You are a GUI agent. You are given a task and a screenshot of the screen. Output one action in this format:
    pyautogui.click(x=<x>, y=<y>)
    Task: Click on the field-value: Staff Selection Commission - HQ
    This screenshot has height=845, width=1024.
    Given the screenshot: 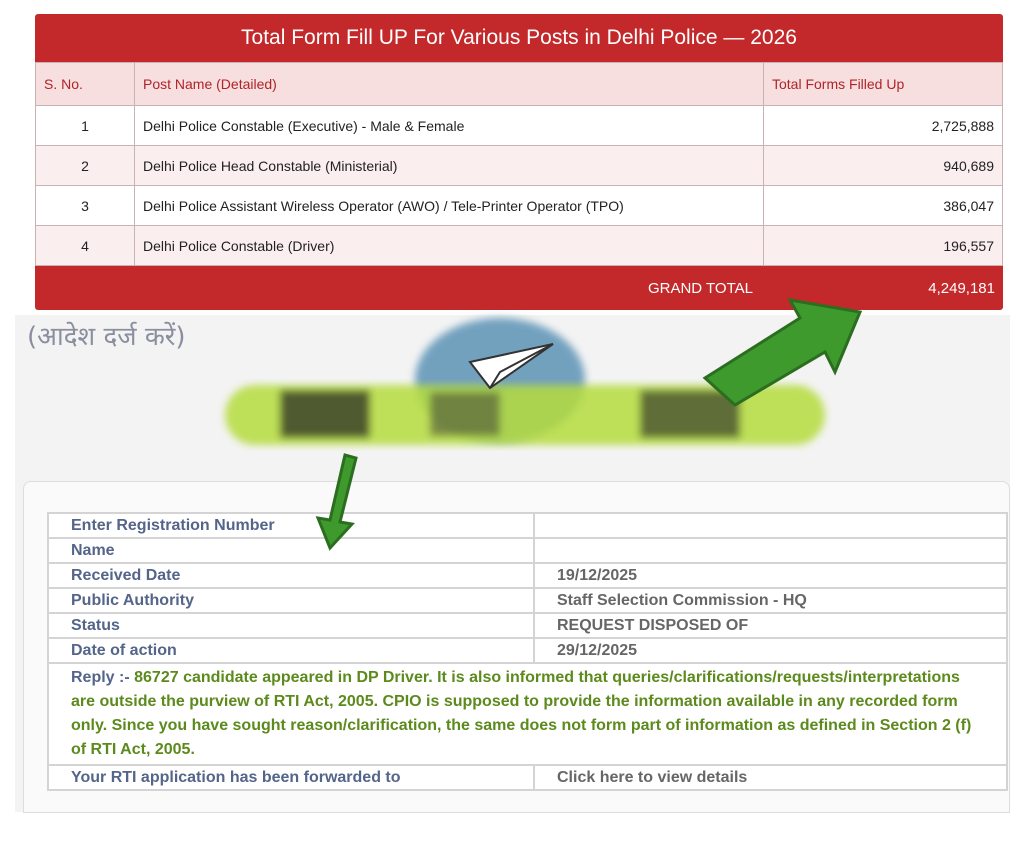 What is the action you would take?
    pyautogui.click(x=770, y=600)
    